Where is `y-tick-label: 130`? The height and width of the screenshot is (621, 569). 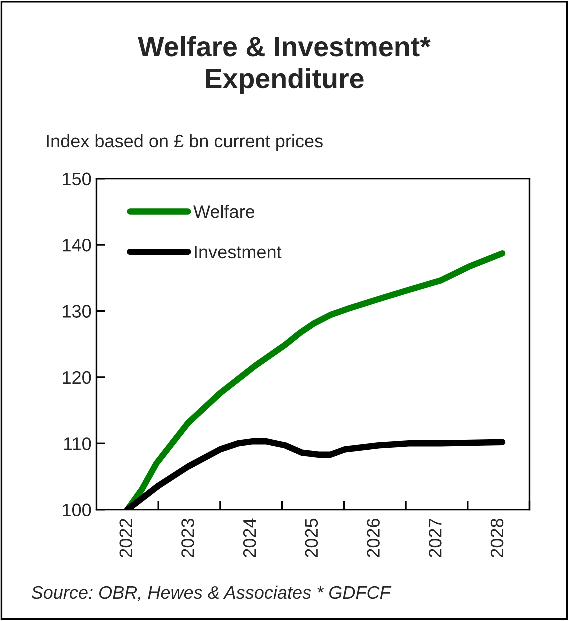 y-tick-label: 130 is located at coordinates (77, 311).